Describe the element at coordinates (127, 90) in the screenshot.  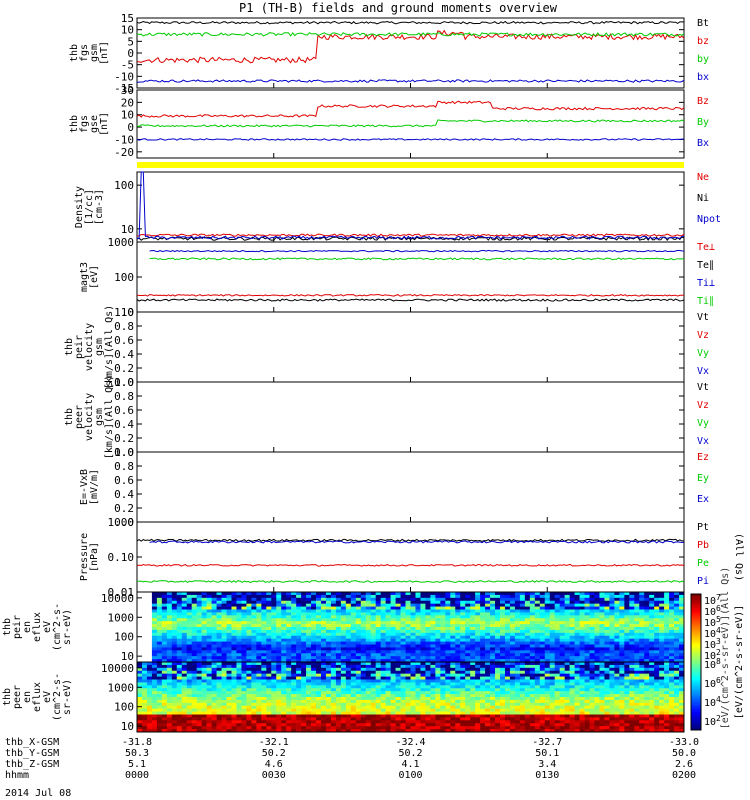
I see `fgs-gse-ytick-label: 30` at that location.